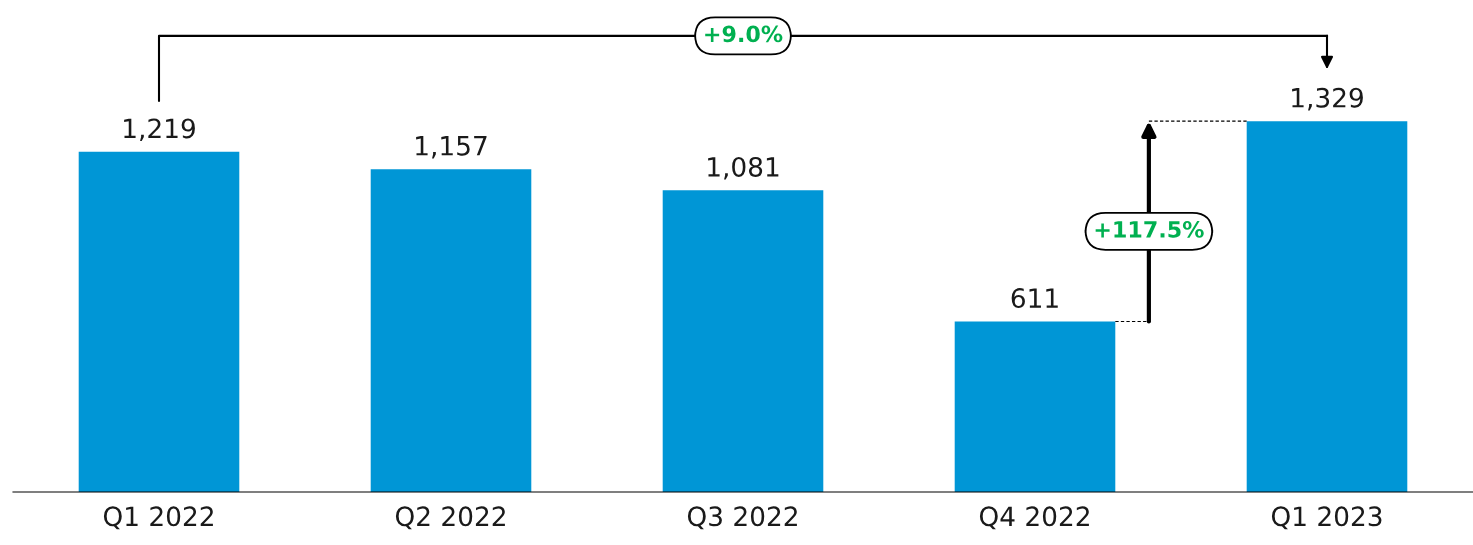 The image size is (1473, 545). Describe the element at coordinates (1034, 298) in the screenshot. I see `data-label: 611` at that location.